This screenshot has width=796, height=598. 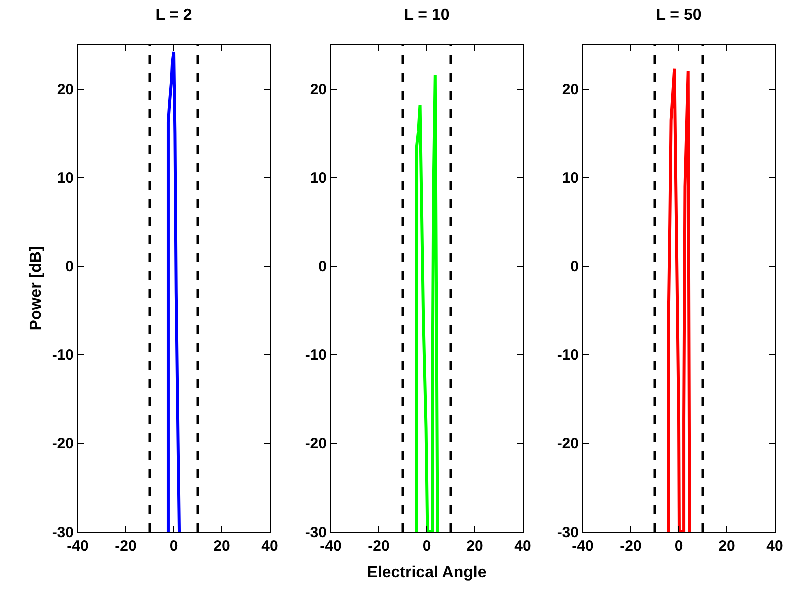 What do you see at coordinates (174, 15) in the screenshot?
I see `chart-title: L = 2` at bounding box center [174, 15].